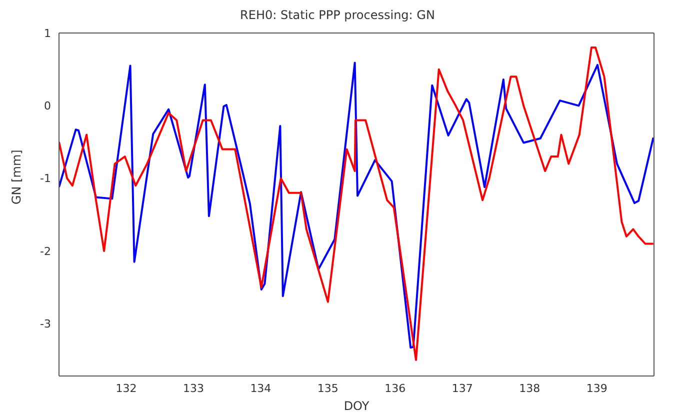 This screenshot has height=418, width=675. What do you see at coordinates (126, 388) in the screenshot?
I see `x-tick-label: 132` at bounding box center [126, 388].